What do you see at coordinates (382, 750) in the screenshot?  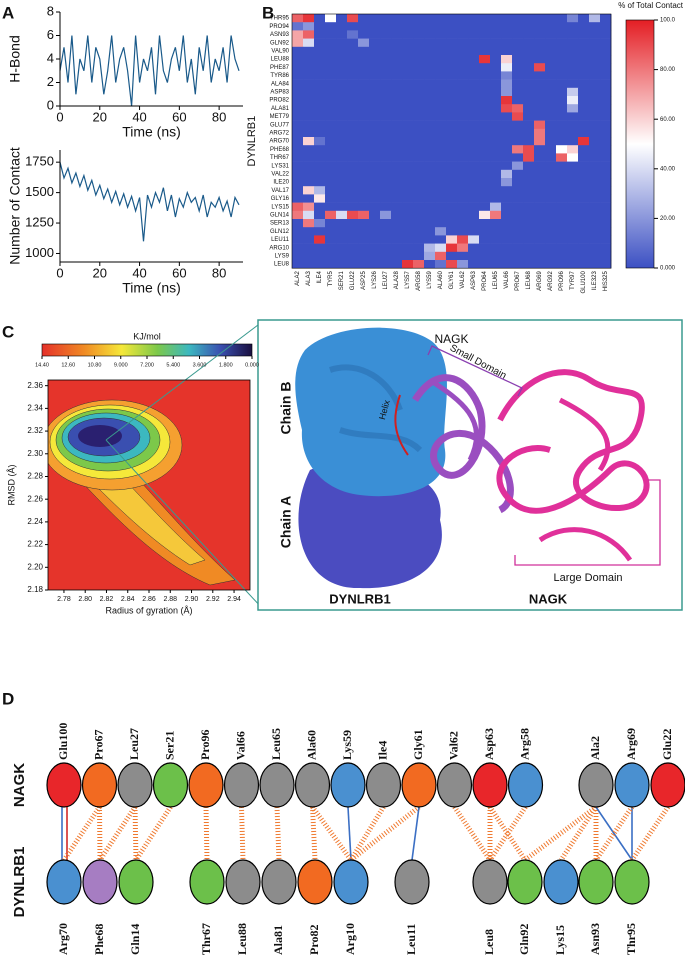 I see `residue-label: Ile4` at bounding box center [382, 750].